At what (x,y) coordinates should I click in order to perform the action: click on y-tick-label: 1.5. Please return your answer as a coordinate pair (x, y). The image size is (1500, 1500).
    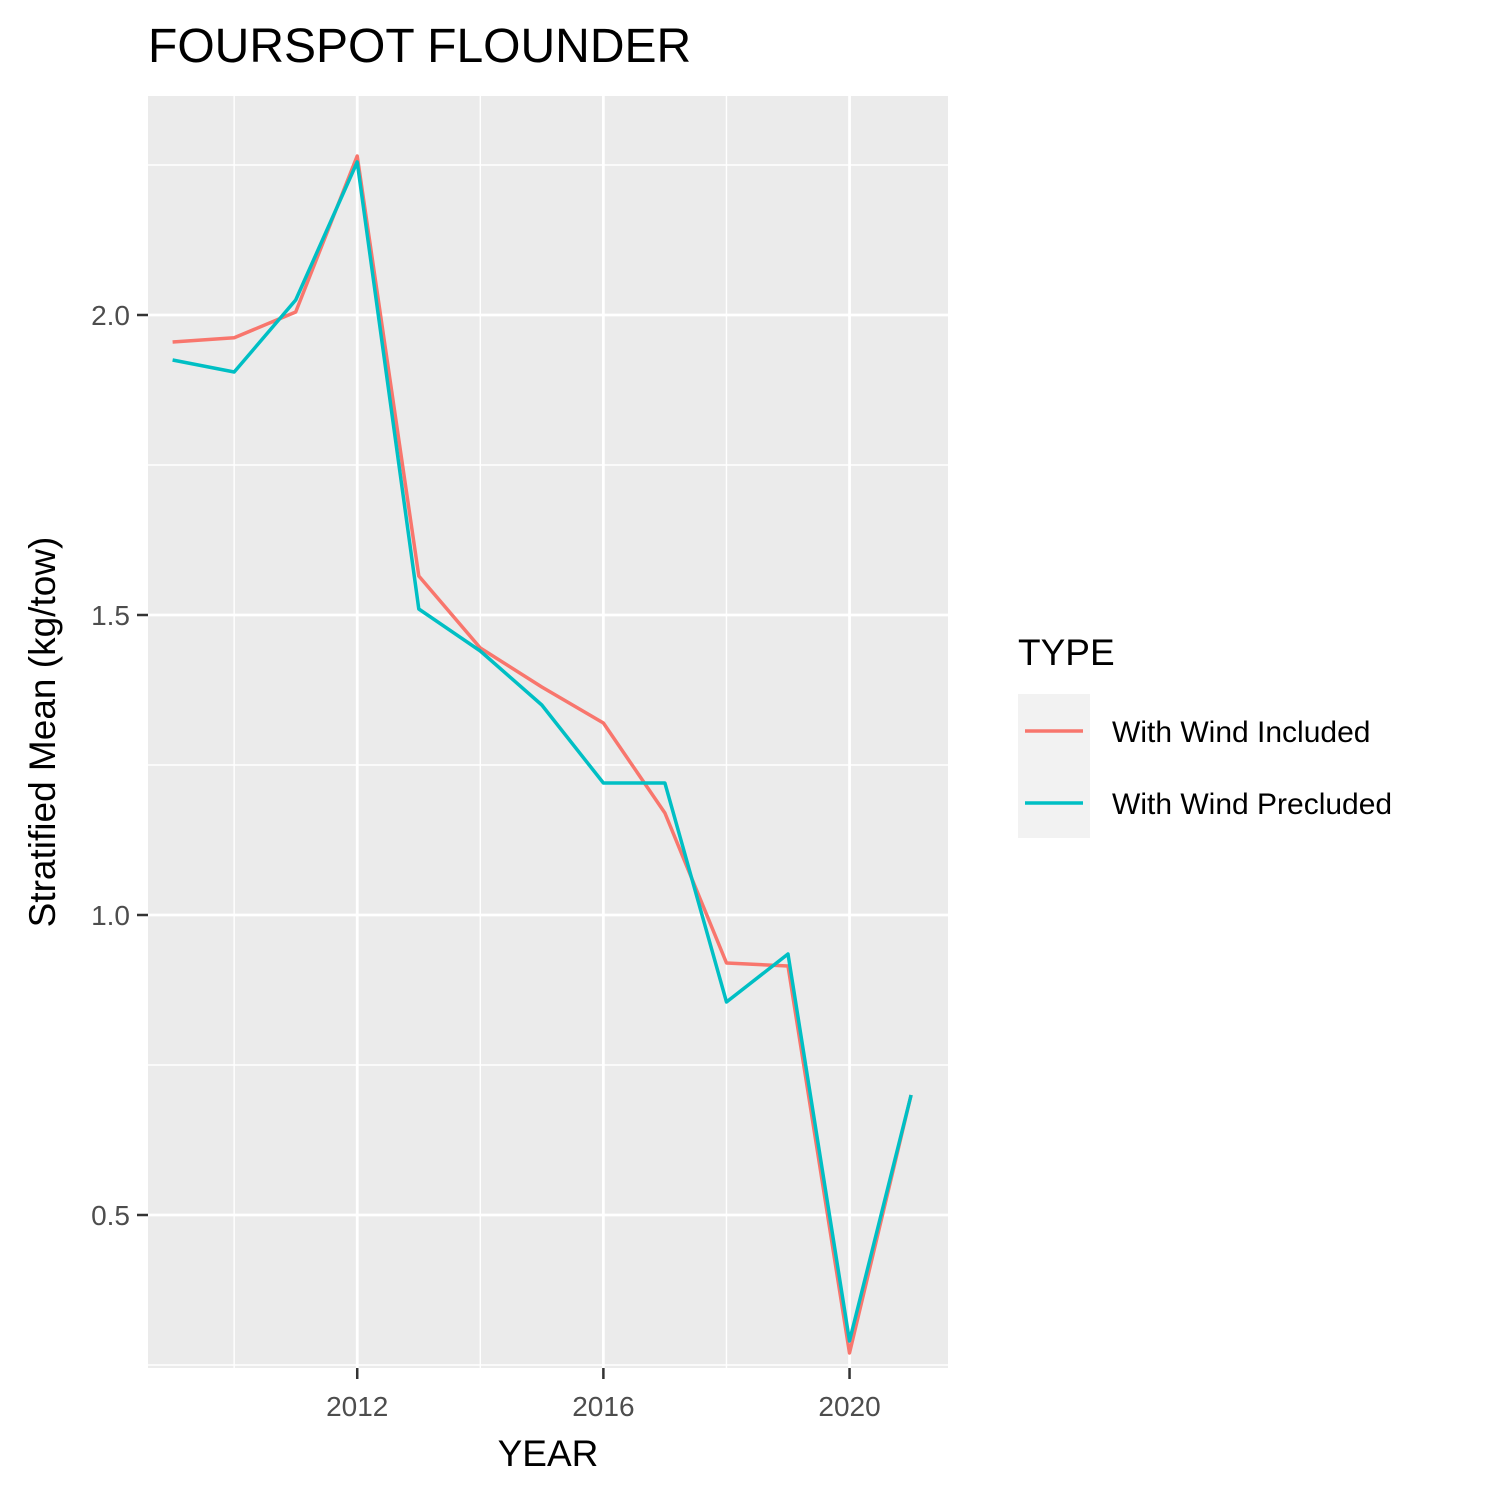
    Looking at the image, I should click on (110, 615).